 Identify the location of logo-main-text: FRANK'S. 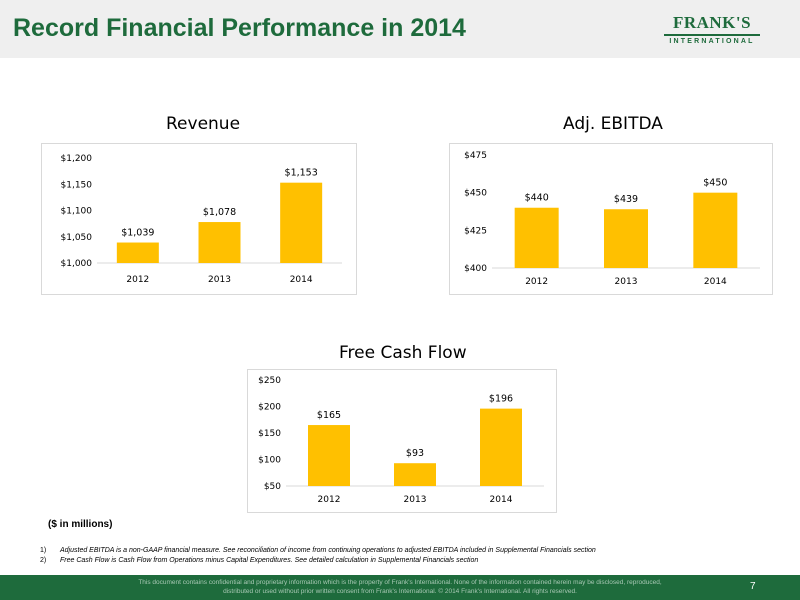
(712, 22).